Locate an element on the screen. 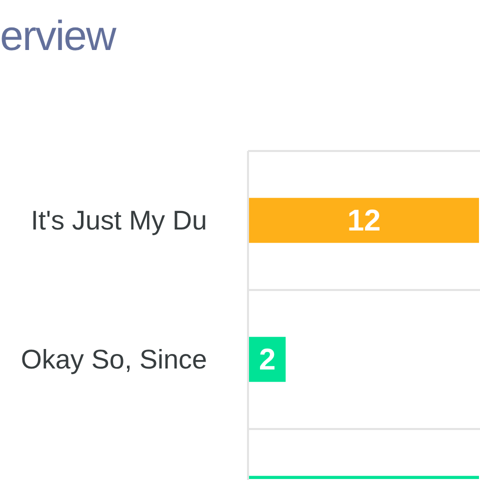 The image size is (480, 480). y-tick-label: Okay So, Since is located at coordinates (113, 359).